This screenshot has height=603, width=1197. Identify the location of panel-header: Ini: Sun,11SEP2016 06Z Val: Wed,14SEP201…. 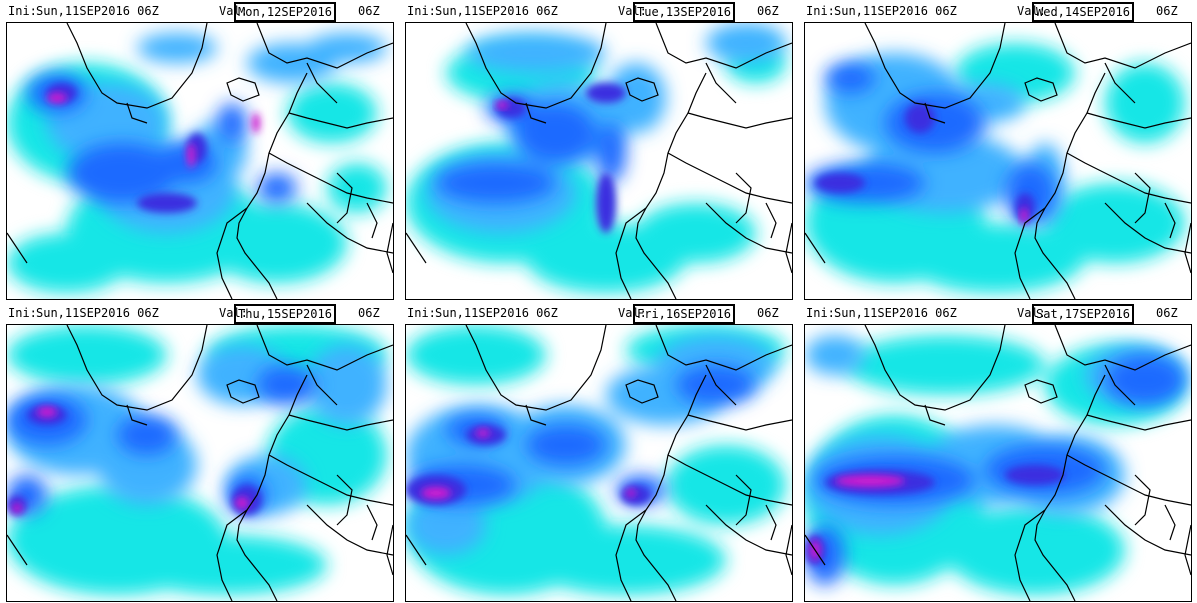
(1000, 11).